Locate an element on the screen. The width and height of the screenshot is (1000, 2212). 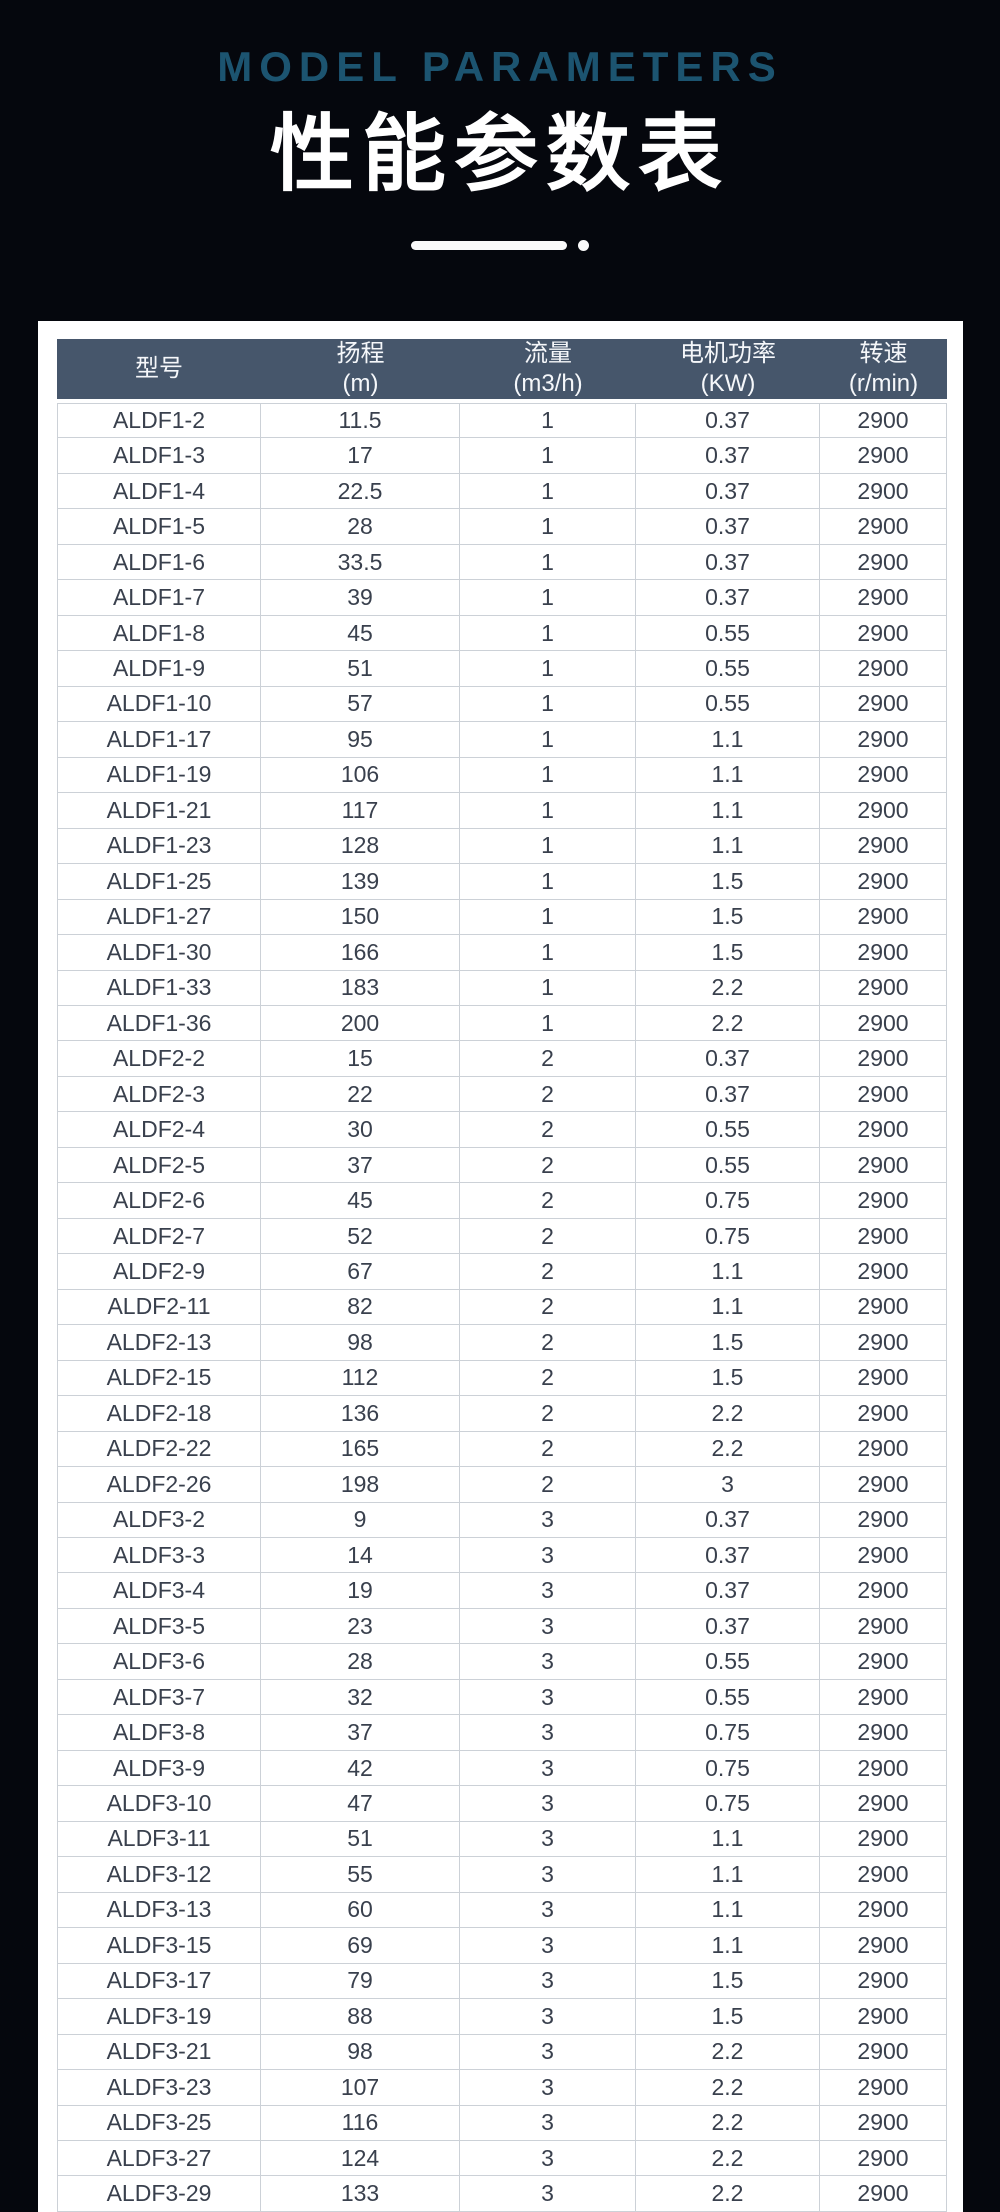
title-english: MODEL PARAMETERS is located at coordinates (500, 66).